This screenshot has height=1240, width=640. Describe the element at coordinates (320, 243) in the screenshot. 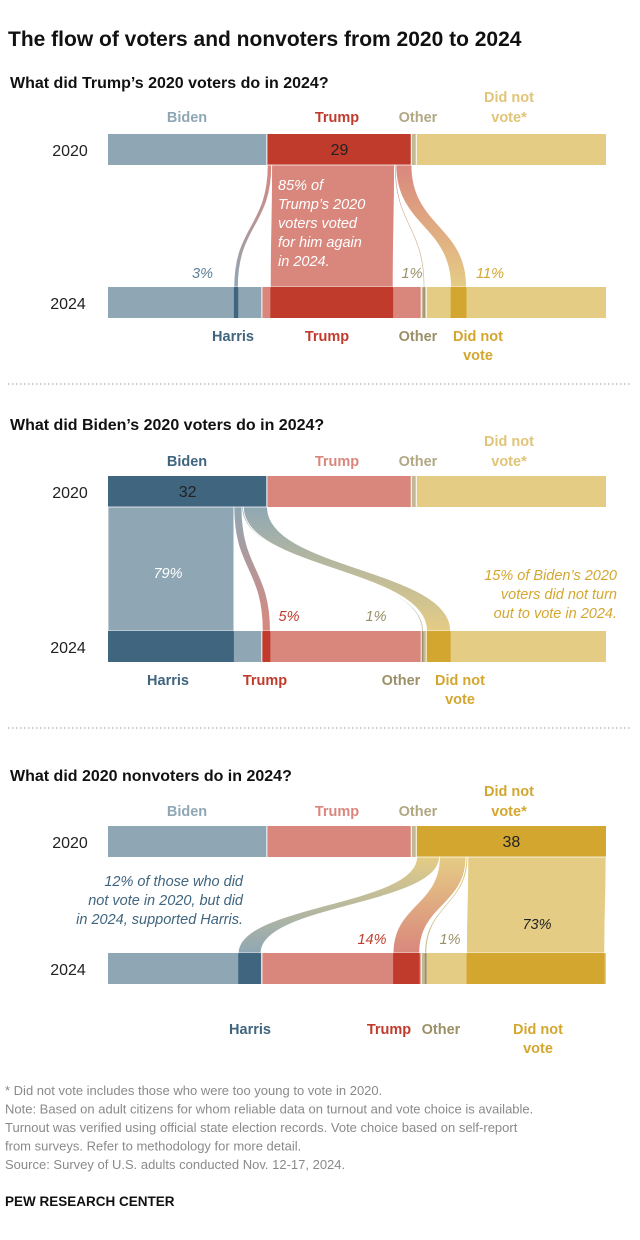

I see `annotation-text: for him again` at that location.